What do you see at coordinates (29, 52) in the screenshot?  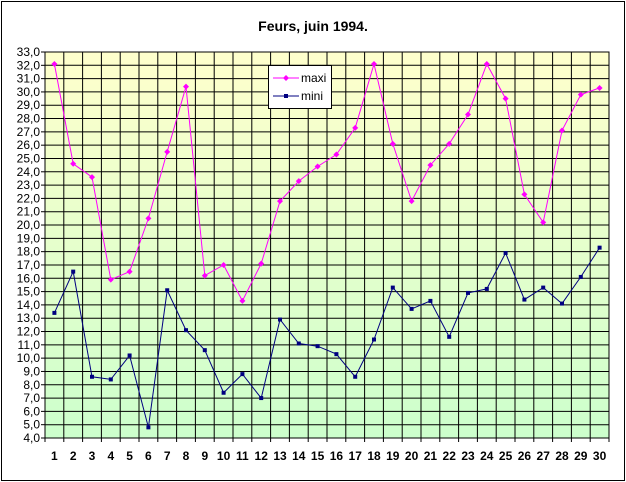 I see `y-tick-label: 33,0` at bounding box center [29, 52].